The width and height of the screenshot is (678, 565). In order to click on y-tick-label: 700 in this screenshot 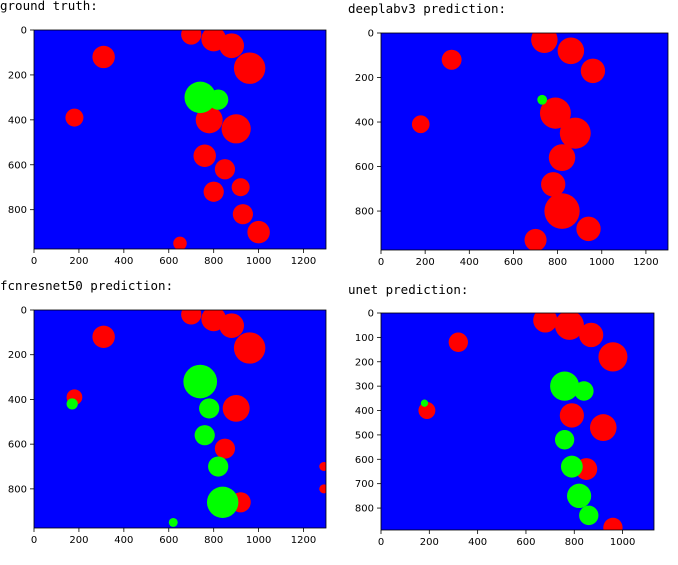, I will do `click(364, 484)`.